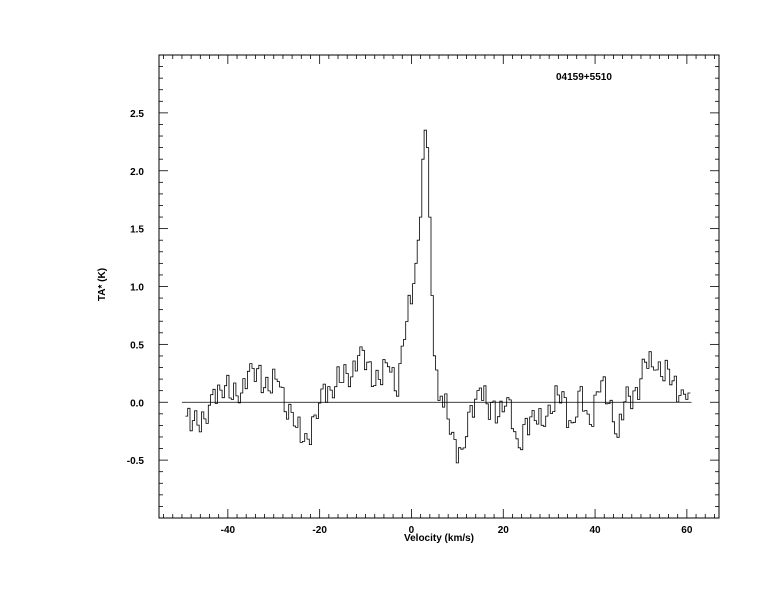 The width and height of the screenshot is (774, 612). What do you see at coordinates (137, 172) in the screenshot?
I see `y-tick-label: 2.0` at bounding box center [137, 172].